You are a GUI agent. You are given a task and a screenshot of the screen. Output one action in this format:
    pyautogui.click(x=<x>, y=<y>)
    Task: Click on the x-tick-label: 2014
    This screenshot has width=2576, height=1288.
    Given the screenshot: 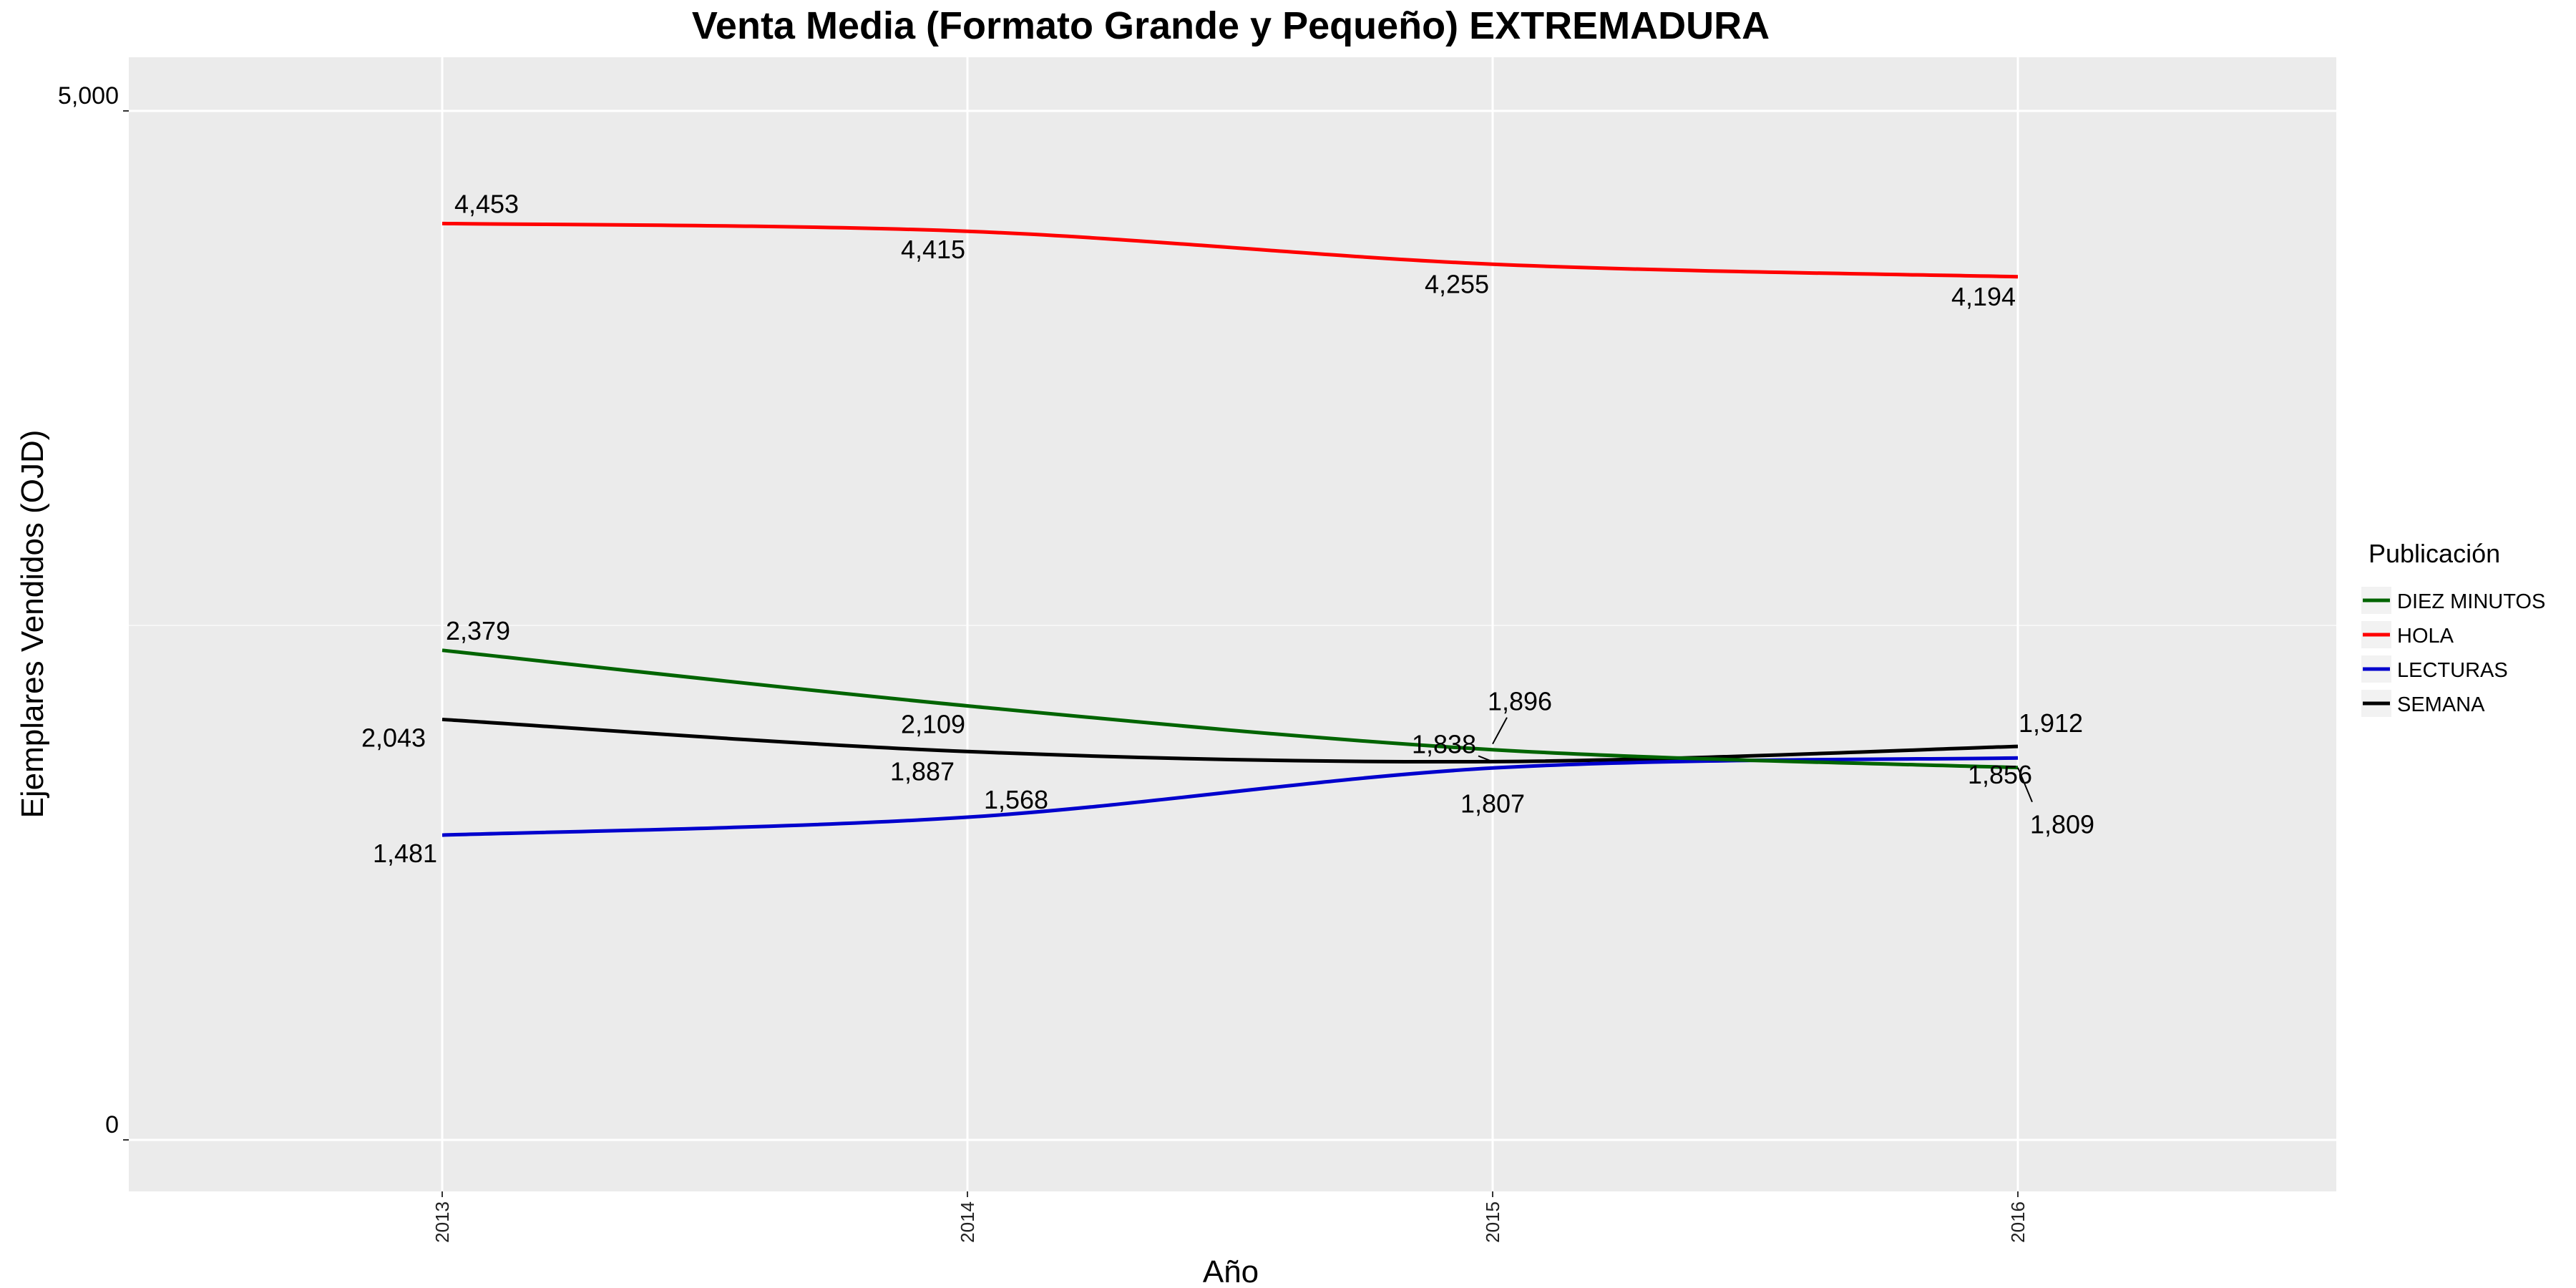 What is the action you would take?
    pyautogui.click(x=967, y=1222)
    